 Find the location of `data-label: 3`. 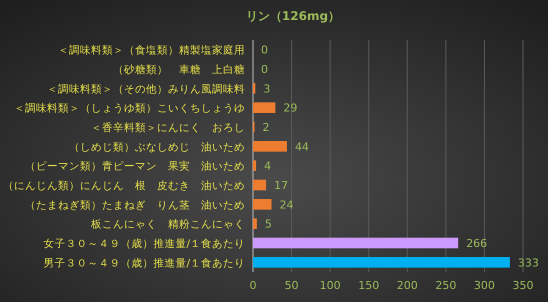

data-label: 3 is located at coordinates (266, 89).